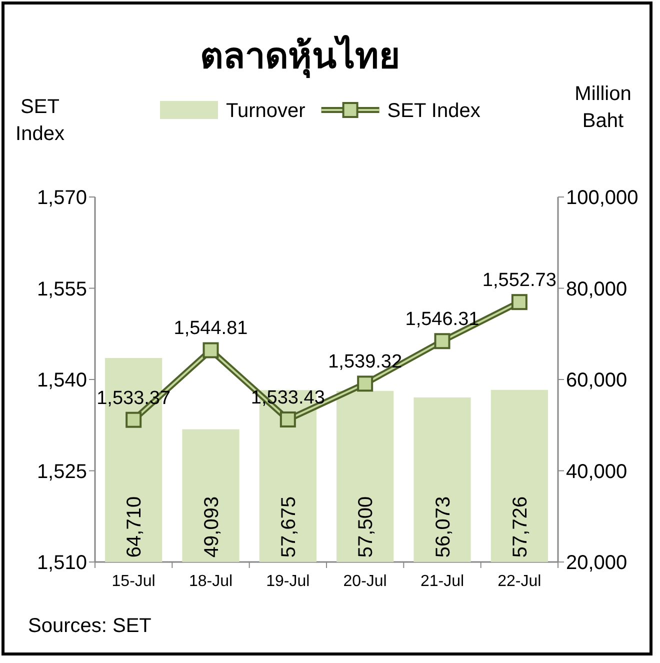  What do you see at coordinates (433, 111) in the screenshot?
I see `legend-label: SET Index` at bounding box center [433, 111].